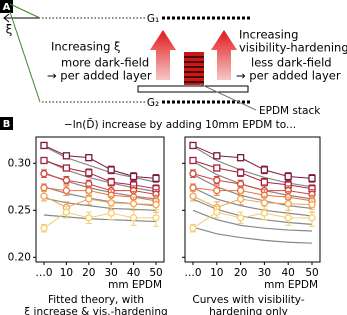  Describe the element at coordinates (85, 47) in the screenshot. I see `annotation: Increasing ξ` at that location.